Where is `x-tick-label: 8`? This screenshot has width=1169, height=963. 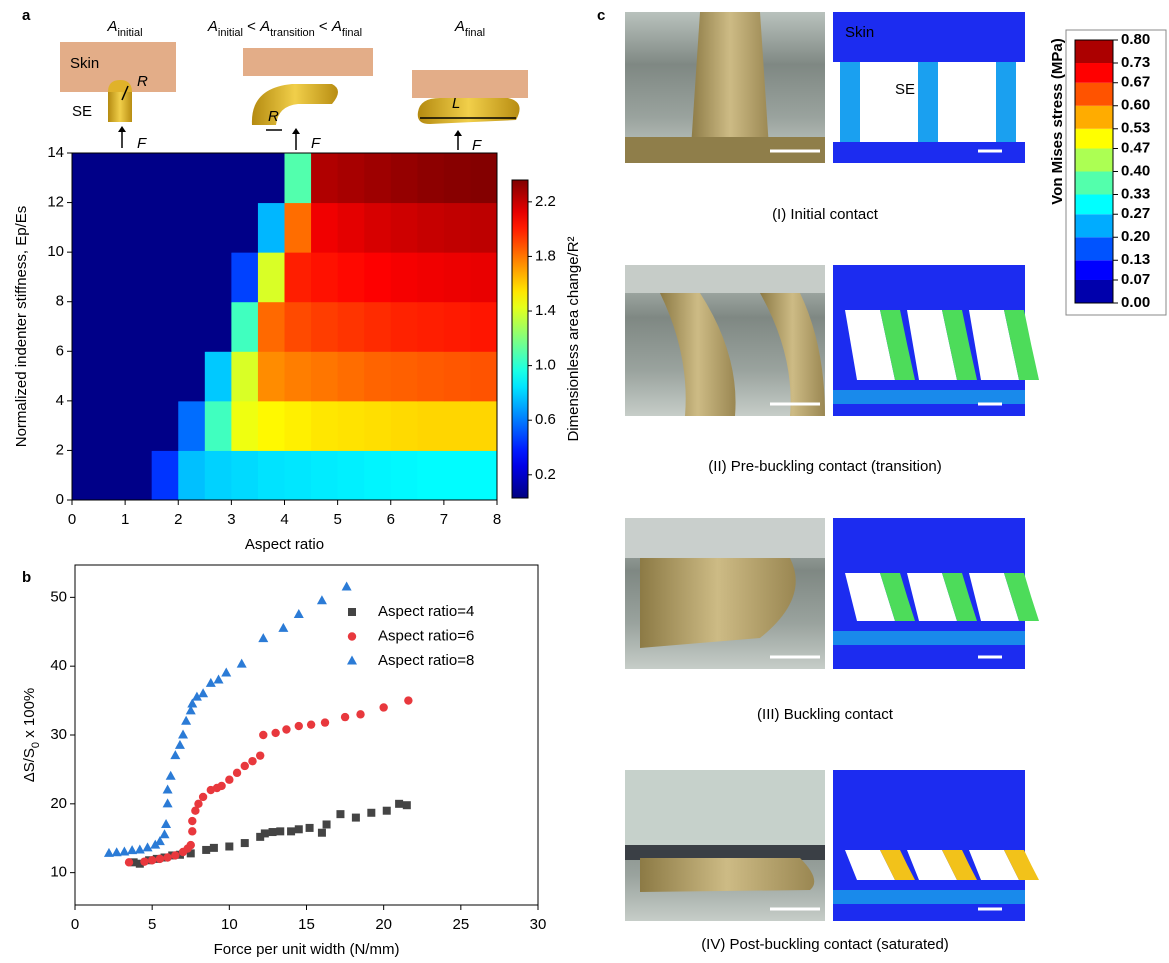
x-tick-label: 8 is located at coordinates (497, 519).